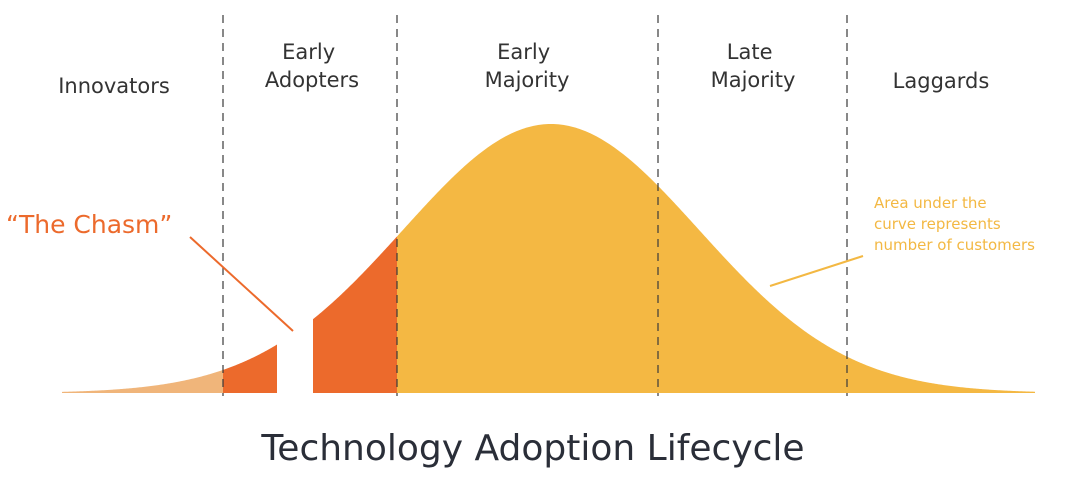 The height and width of the screenshot is (496, 1080). What do you see at coordinates (241, 284) in the screenshot?
I see `chasm-pointer-line` at bounding box center [241, 284].